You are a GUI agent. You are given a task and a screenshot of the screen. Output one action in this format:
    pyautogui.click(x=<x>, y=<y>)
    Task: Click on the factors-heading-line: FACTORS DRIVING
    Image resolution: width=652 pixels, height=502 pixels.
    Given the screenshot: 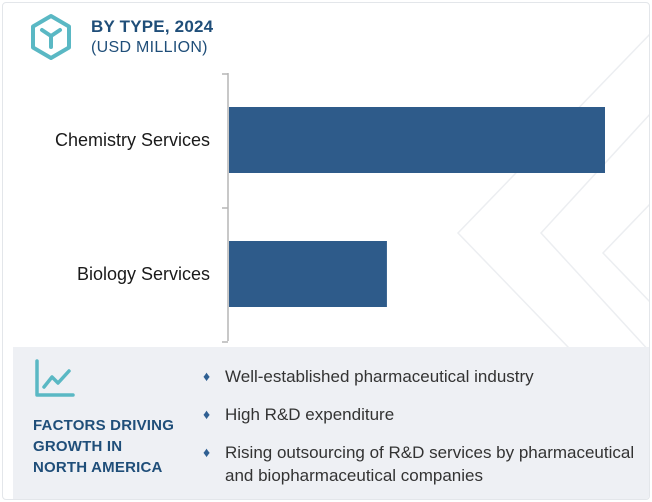 What is the action you would take?
    pyautogui.click(x=104, y=425)
    